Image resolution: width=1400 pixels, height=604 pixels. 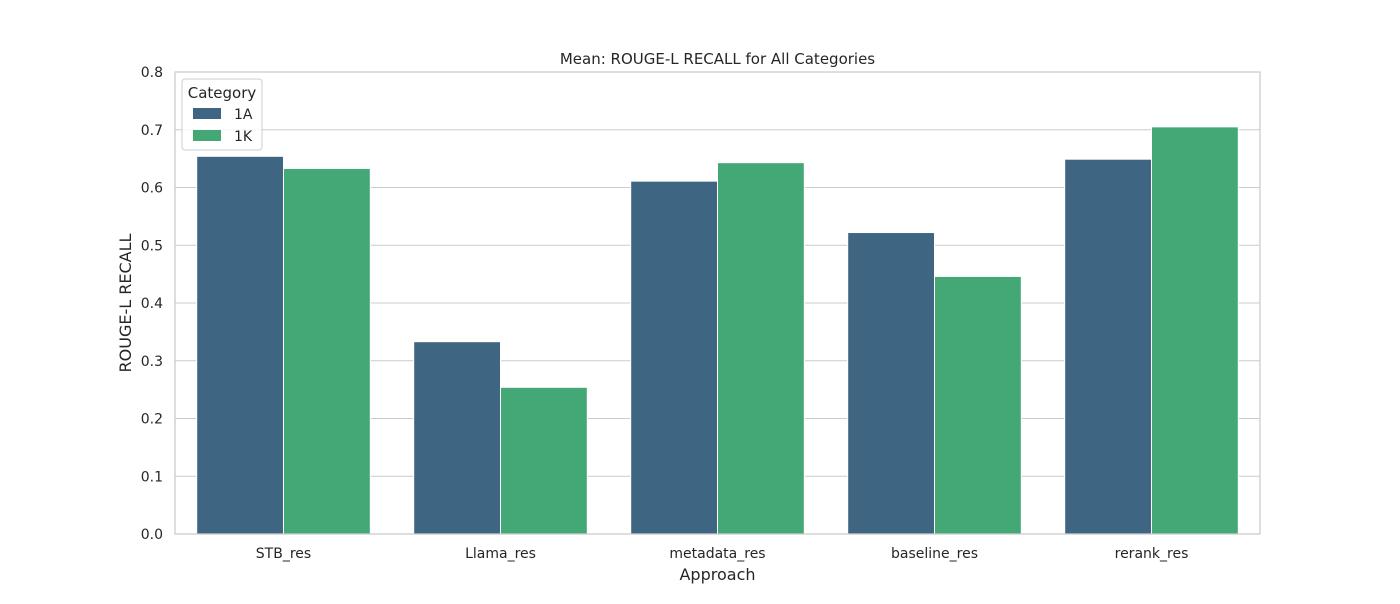 What do you see at coordinates (978, 405) in the screenshot?
I see `bar-baseline-res-1k` at bounding box center [978, 405].